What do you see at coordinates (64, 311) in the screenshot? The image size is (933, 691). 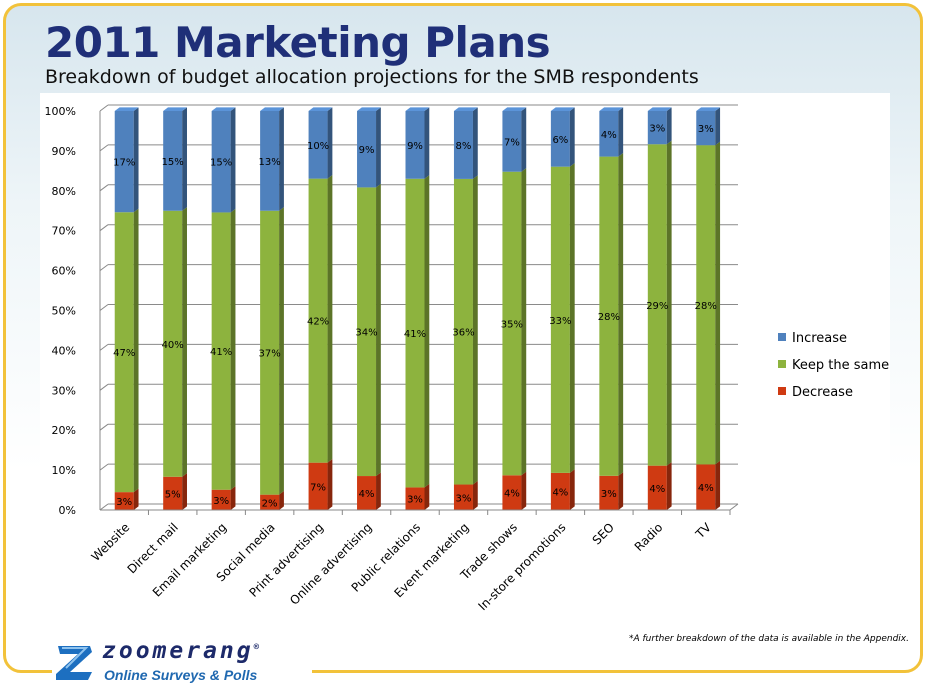 I see `y-tick-label: 50%` at bounding box center [64, 311].